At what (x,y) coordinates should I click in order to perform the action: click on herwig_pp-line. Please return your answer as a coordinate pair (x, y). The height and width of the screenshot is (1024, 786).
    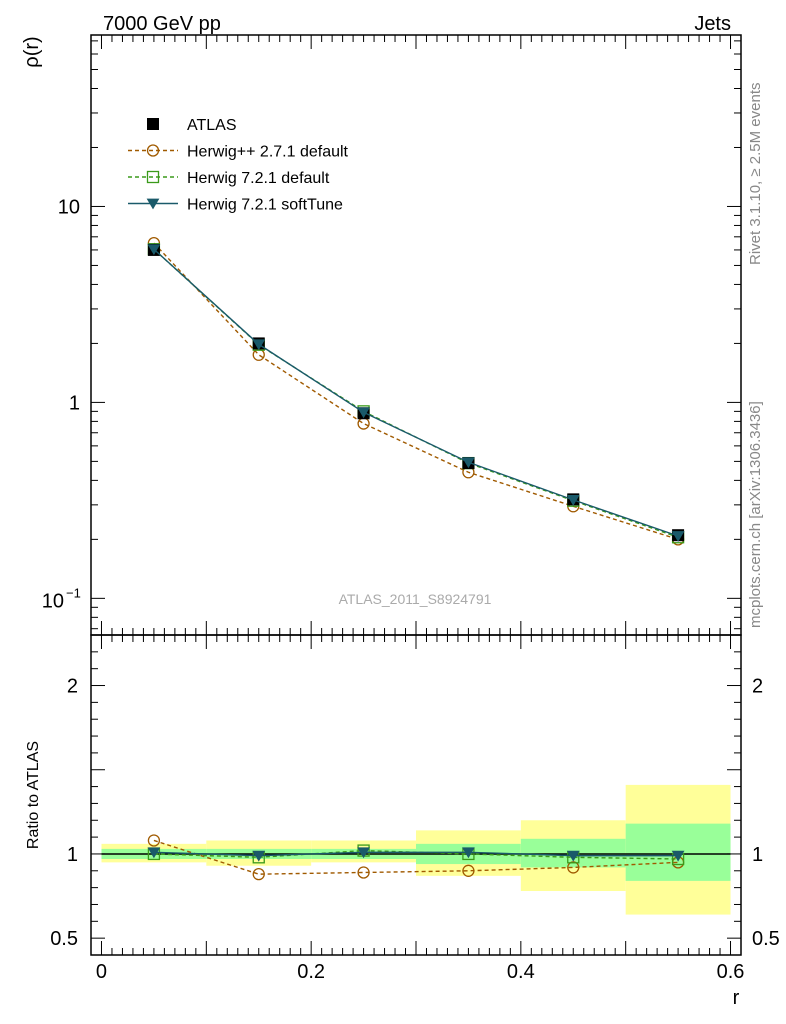
    Looking at the image, I should click on (416, 857).